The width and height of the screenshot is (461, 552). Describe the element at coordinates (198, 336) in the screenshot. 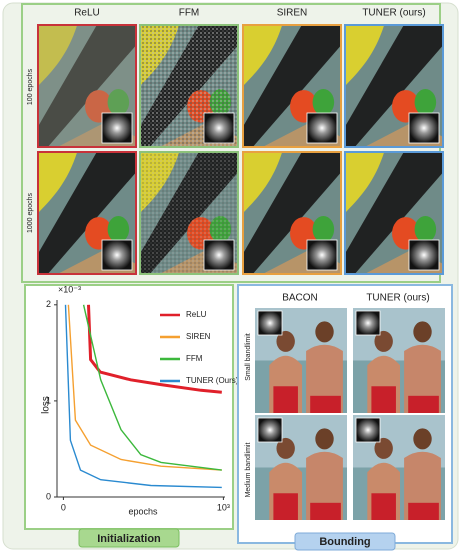

I see `legend-label: SIREN` at that location.